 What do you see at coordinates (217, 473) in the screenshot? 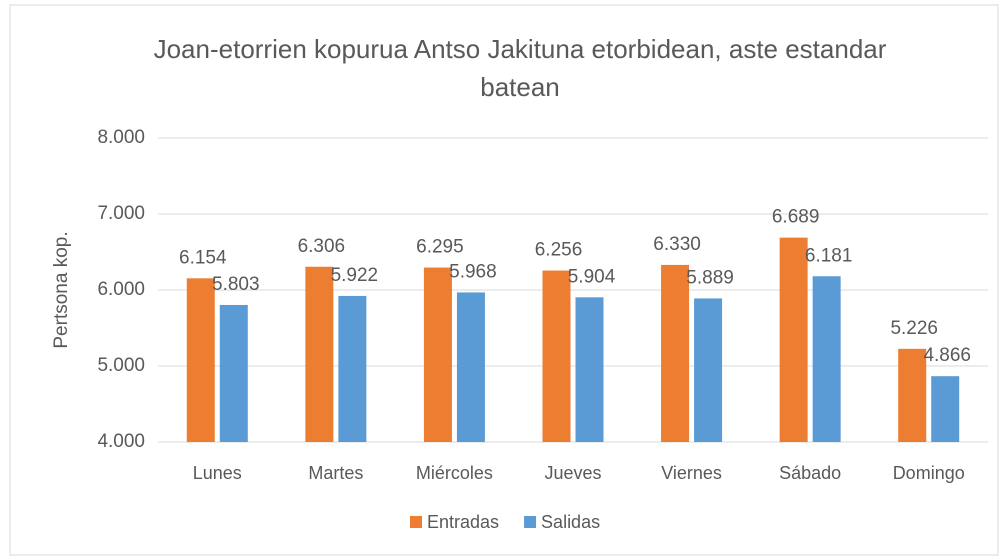
I see `x-tick-label: Lunes` at bounding box center [217, 473].